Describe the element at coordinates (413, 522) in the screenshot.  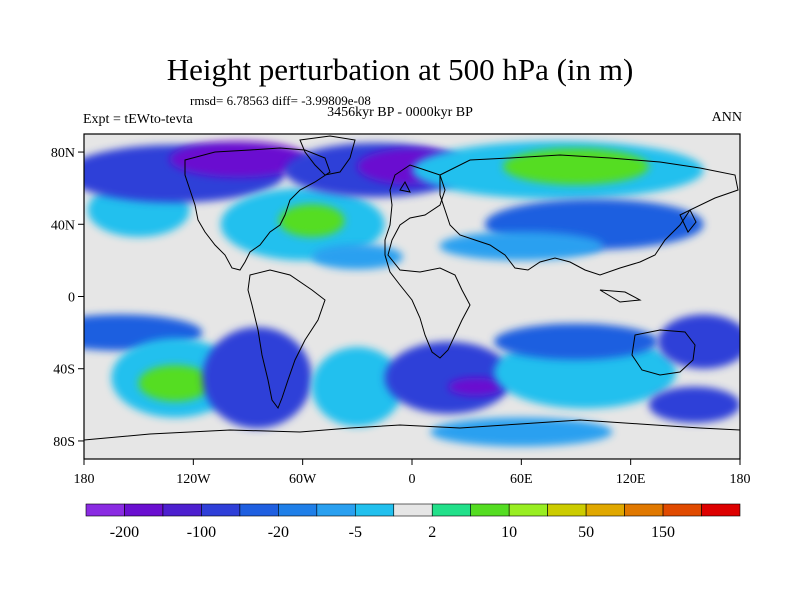
I see `colorbar: -200 -100 -20 -5 2 10 50 150` at that location.